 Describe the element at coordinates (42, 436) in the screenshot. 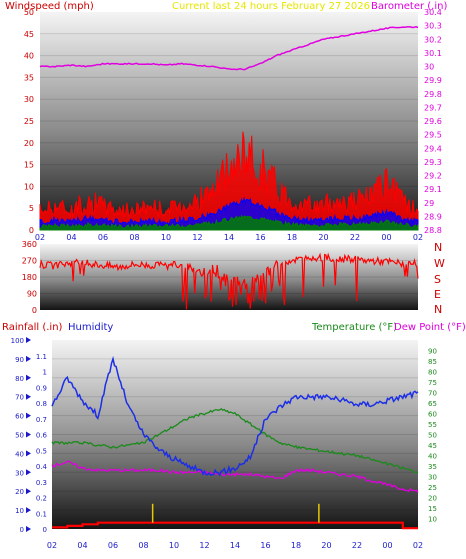

I see `rainfall-tick-label: 0.6` at that location.